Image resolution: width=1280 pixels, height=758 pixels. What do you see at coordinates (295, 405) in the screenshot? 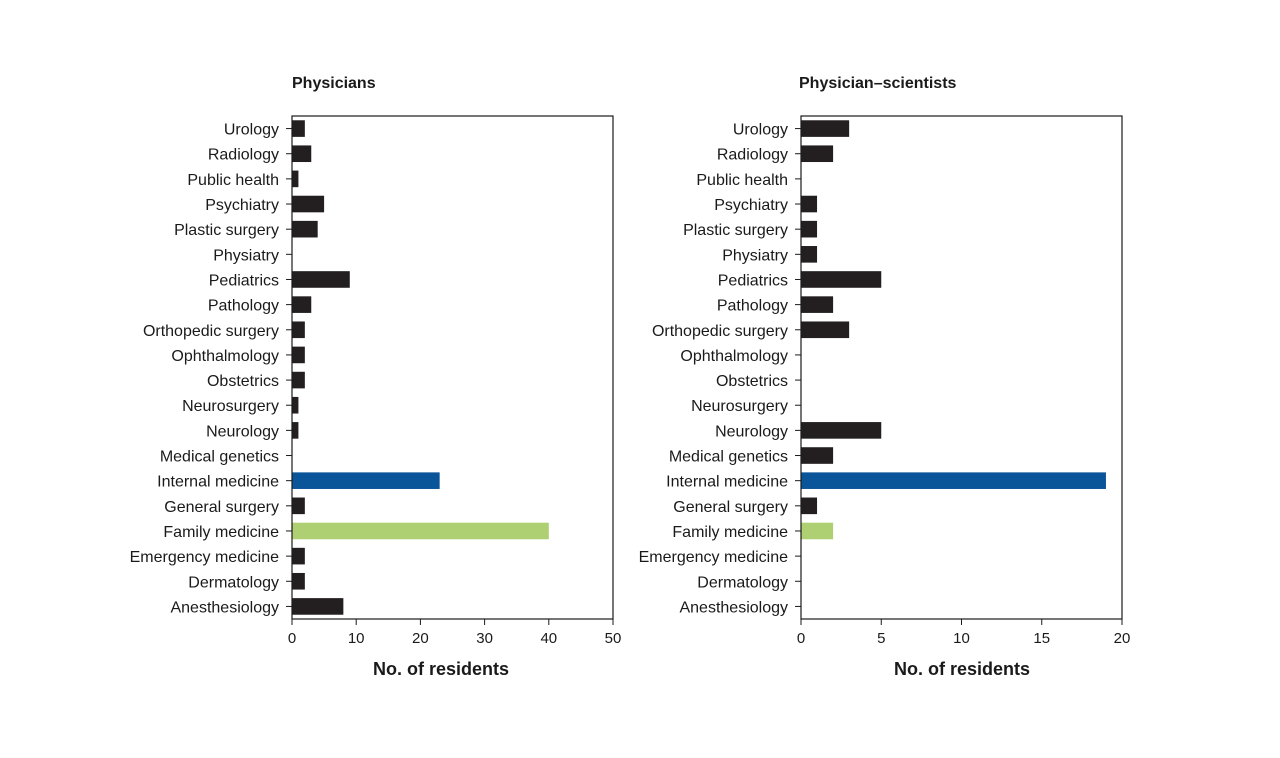
I see `bar-neurosurgery` at bounding box center [295, 405].